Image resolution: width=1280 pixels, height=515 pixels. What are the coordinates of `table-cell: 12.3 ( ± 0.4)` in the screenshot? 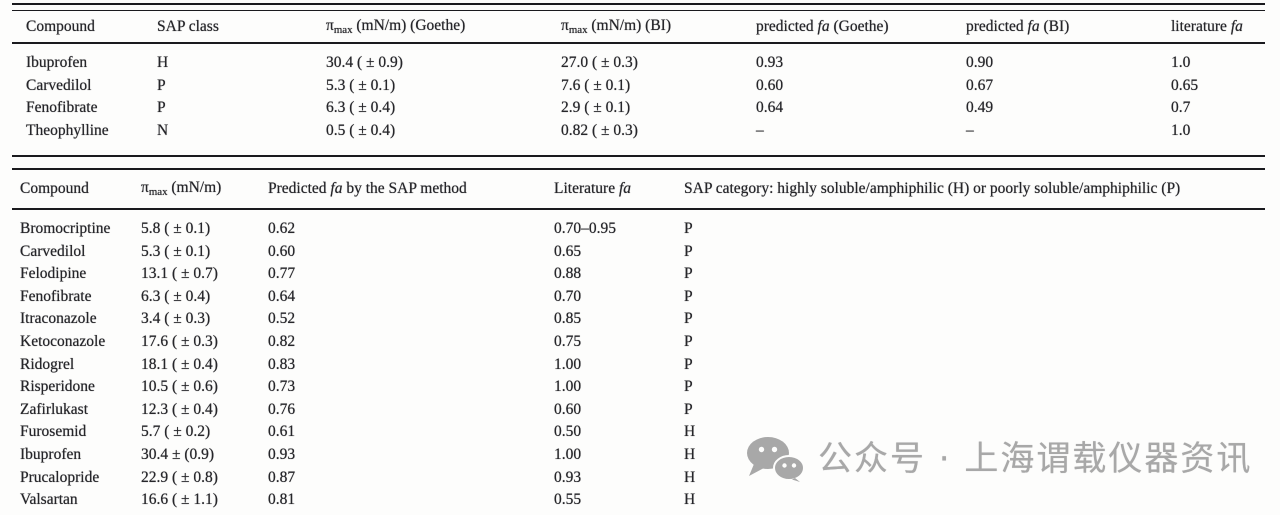 It's located at (179, 409).